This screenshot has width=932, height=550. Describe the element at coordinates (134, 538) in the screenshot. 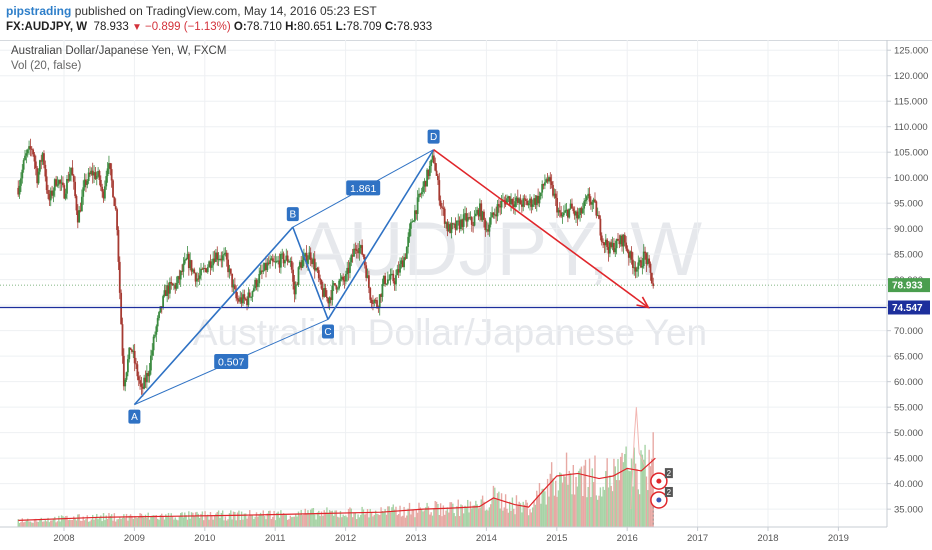

I see `x-tick-label: 2009` at that location.